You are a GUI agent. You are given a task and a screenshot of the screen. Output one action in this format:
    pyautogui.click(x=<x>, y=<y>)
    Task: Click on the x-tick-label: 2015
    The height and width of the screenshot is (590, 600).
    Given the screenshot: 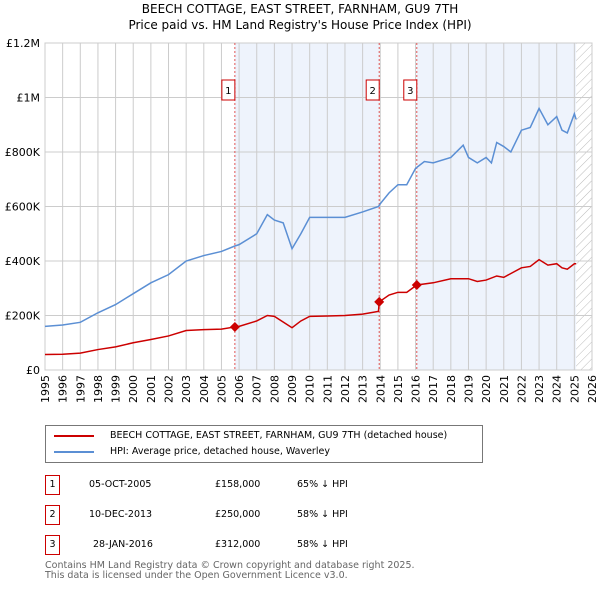 What is the action you would take?
    pyautogui.click(x=398, y=389)
    